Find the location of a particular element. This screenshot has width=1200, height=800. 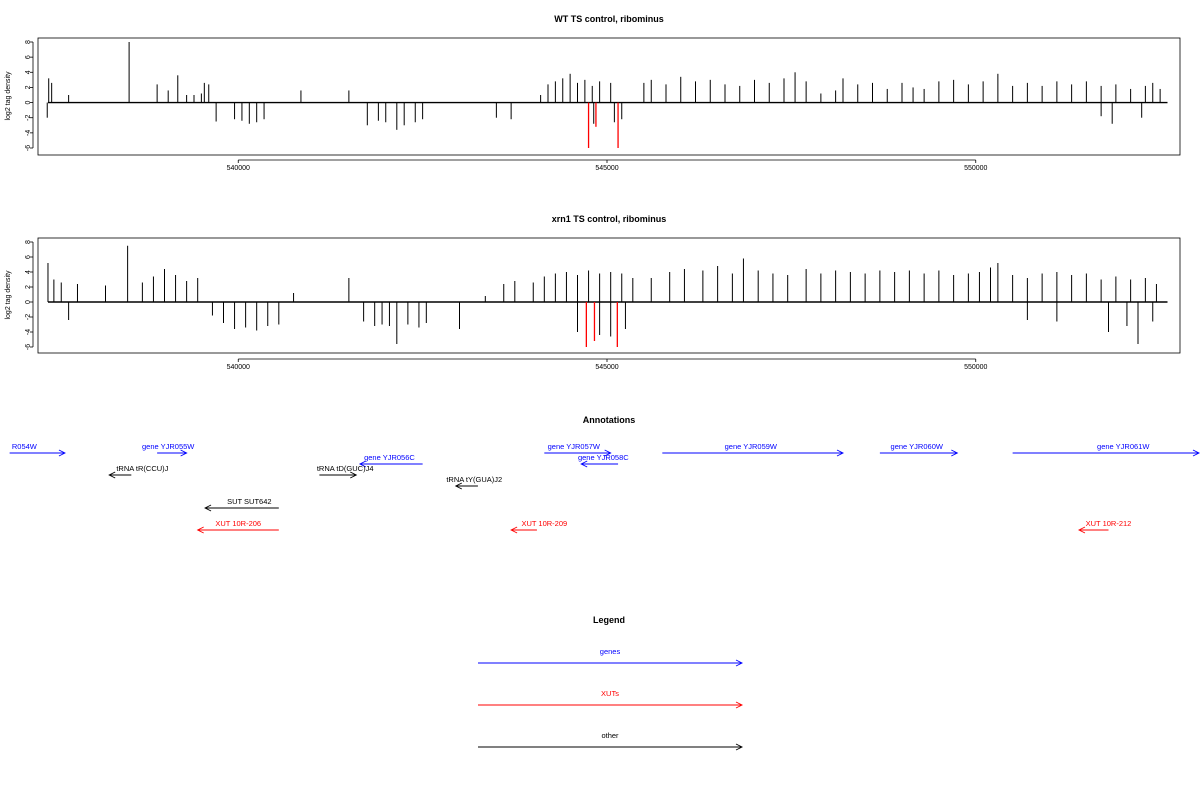

legend-title: Legend is located at coordinates (609, 620).